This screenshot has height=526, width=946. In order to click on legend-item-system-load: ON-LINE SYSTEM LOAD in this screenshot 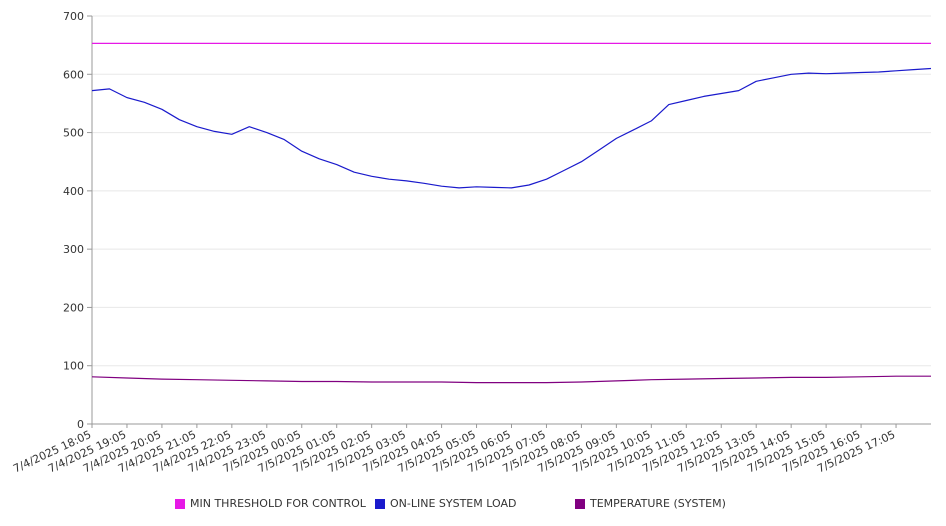, I will do `click(445, 503)`.